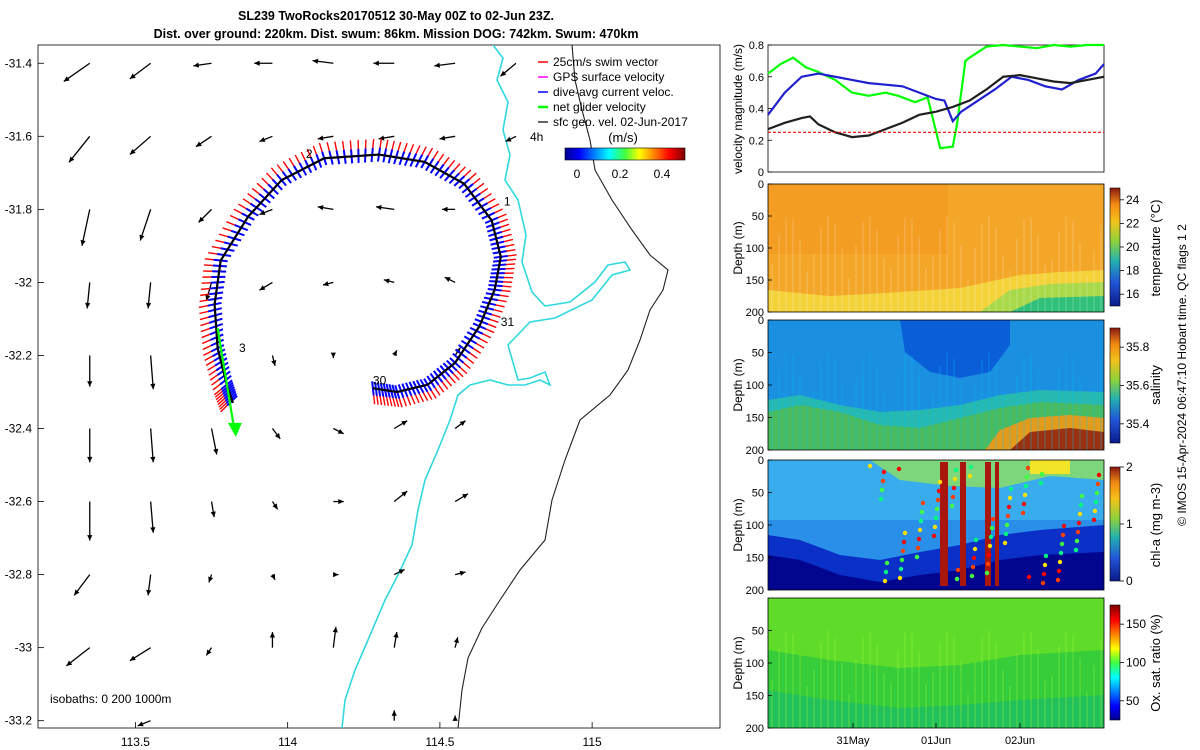 The width and height of the screenshot is (1200, 750). What do you see at coordinates (738, 524) in the screenshot?
I see `chl-ylabel: Depth (m)` at bounding box center [738, 524].